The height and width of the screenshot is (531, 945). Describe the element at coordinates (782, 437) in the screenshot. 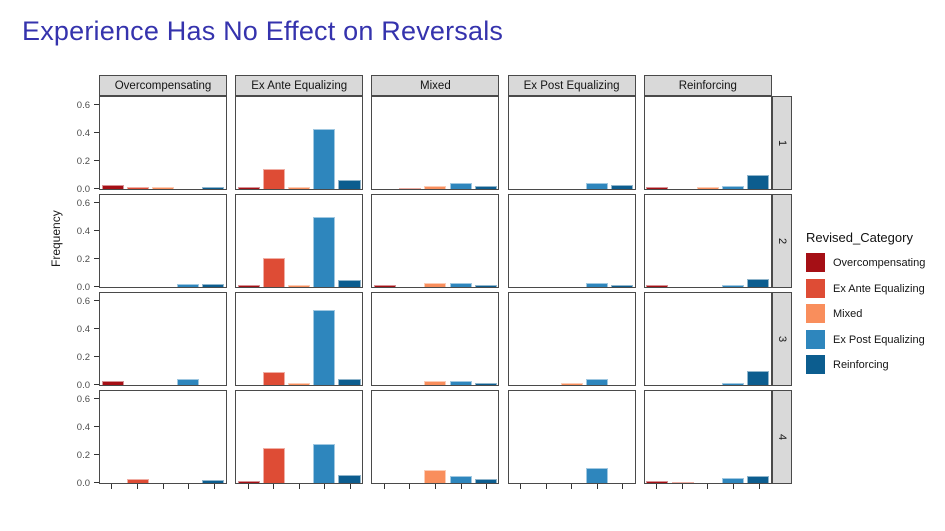

I see `facet-row-strip-label: 4` at that location.